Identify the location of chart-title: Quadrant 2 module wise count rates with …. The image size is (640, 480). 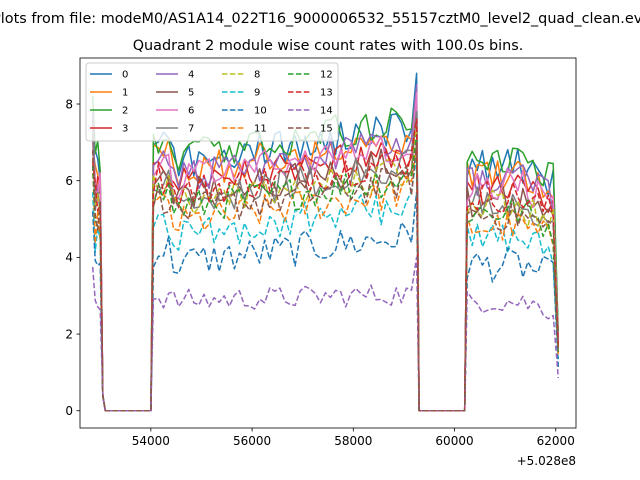
(328, 46).